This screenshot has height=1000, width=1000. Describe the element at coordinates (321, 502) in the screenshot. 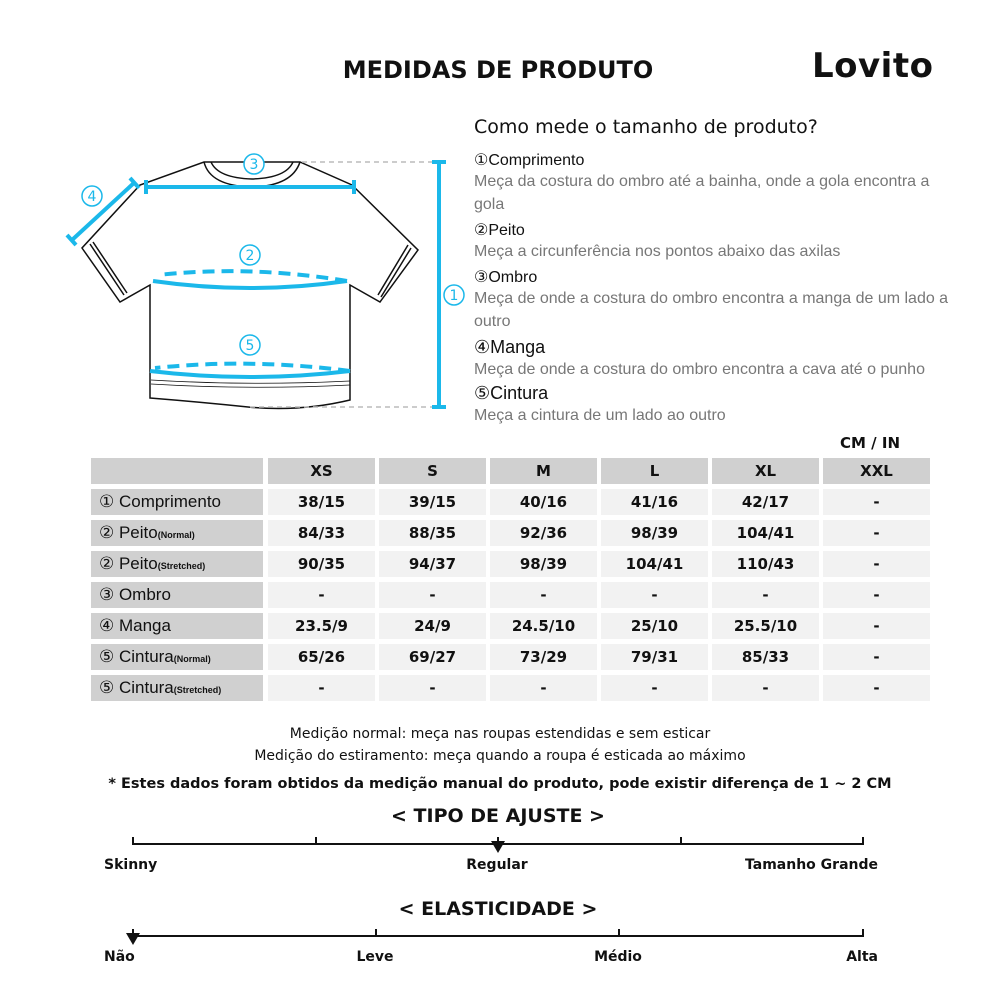

I see `table-cell: 38/15` at that location.